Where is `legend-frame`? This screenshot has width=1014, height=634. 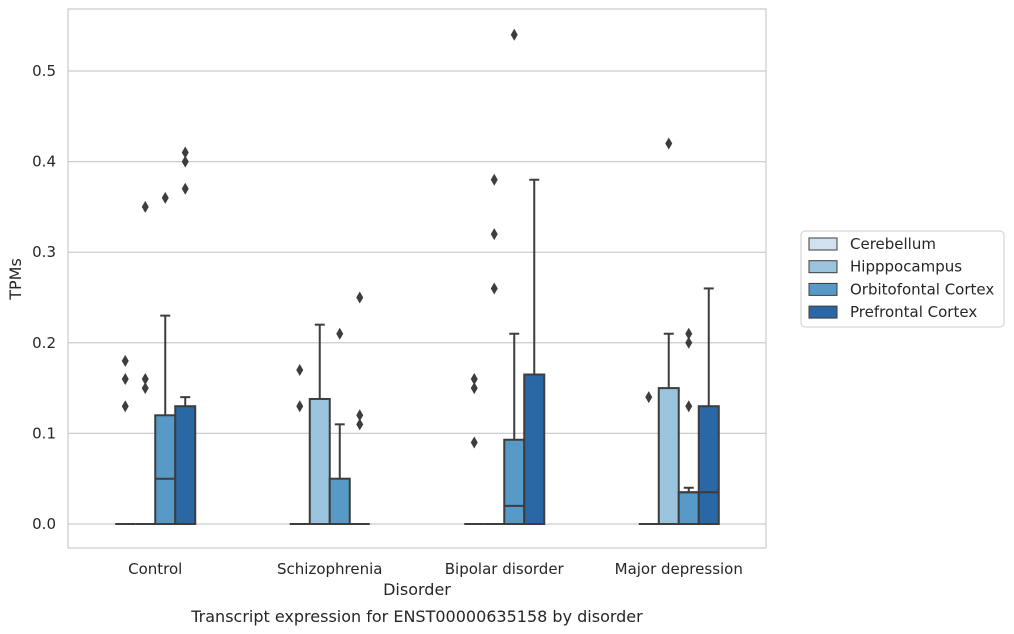 legend-frame is located at coordinates (902, 279).